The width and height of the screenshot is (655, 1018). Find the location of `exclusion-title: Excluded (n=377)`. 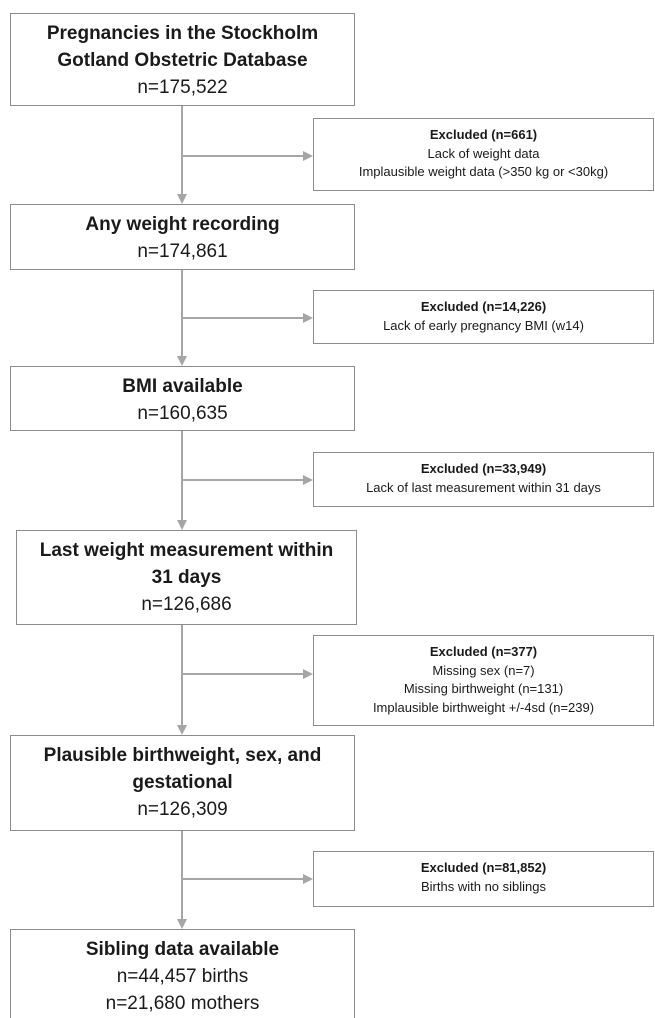

exclusion-title: Excluded (n=377) is located at coordinates (483, 651).